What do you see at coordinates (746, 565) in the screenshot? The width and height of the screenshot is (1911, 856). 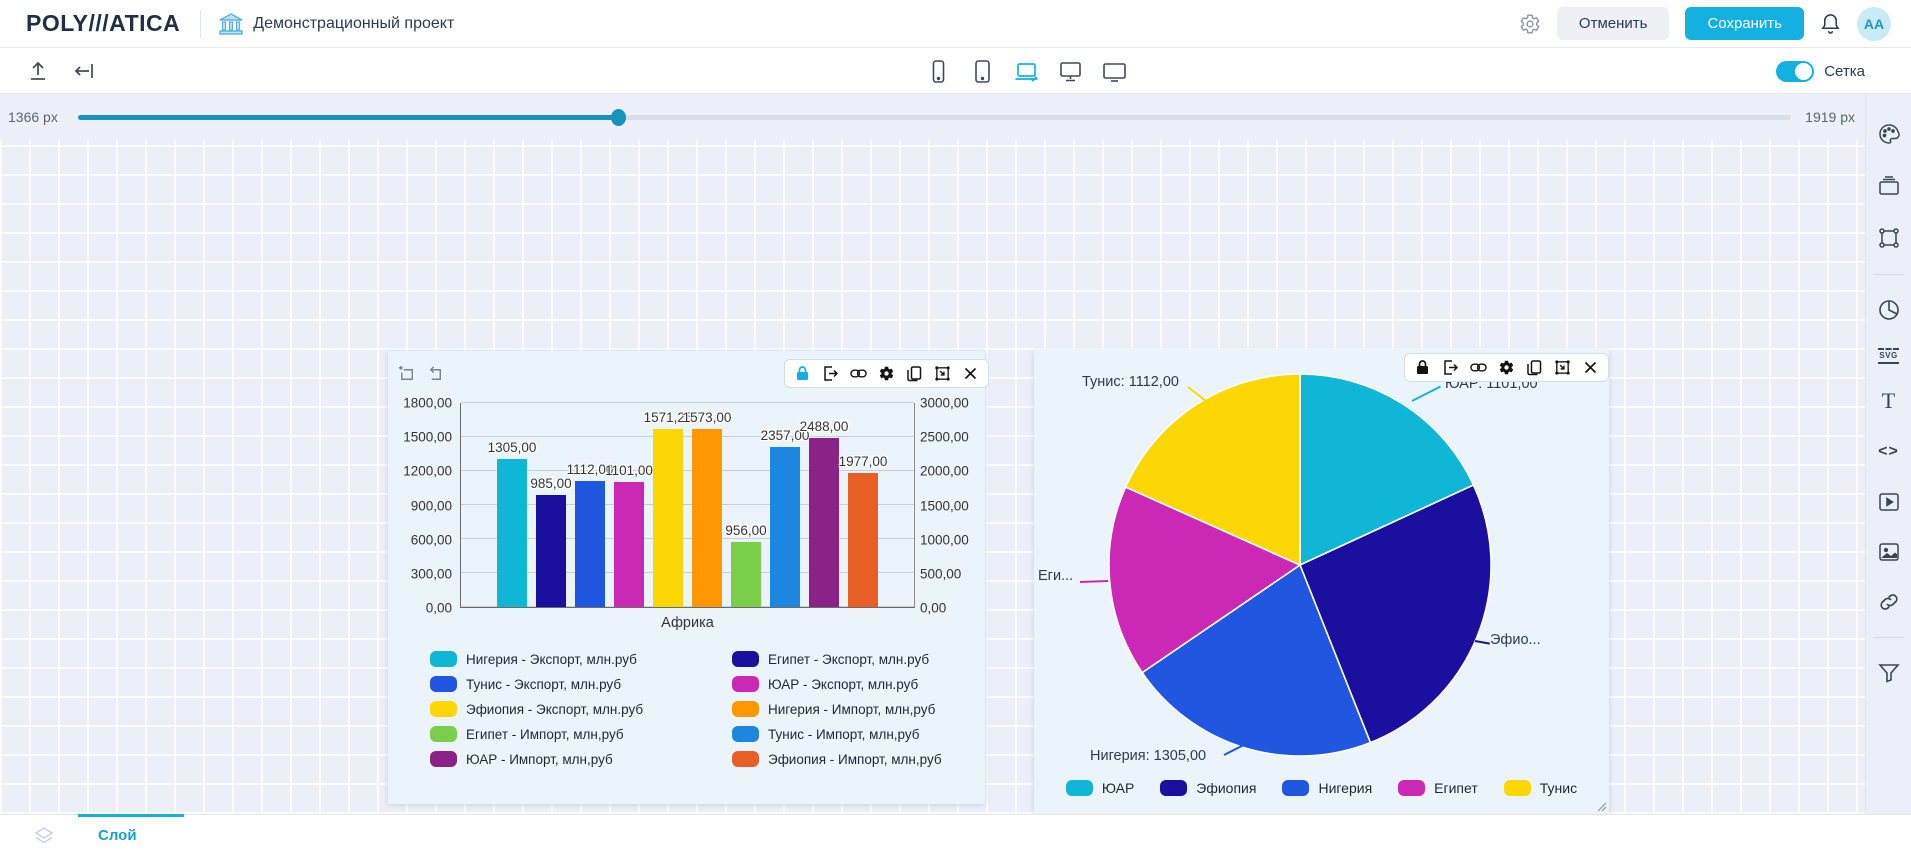 I see `bar-Египет - Импорт, млн,руб: 956,00` at bounding box center [746, 565].